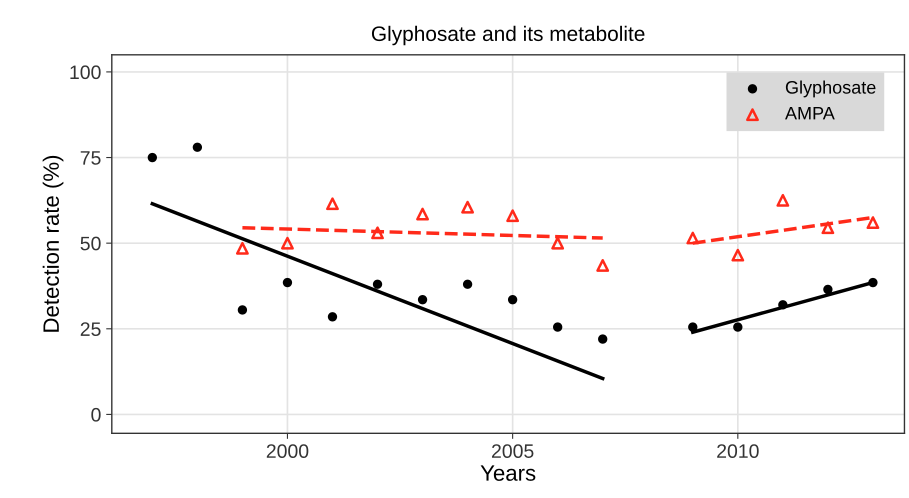 This screenshot has width=909, height=498. I want to click on y-axis-title: Detection rate (%), so click(53, 244).